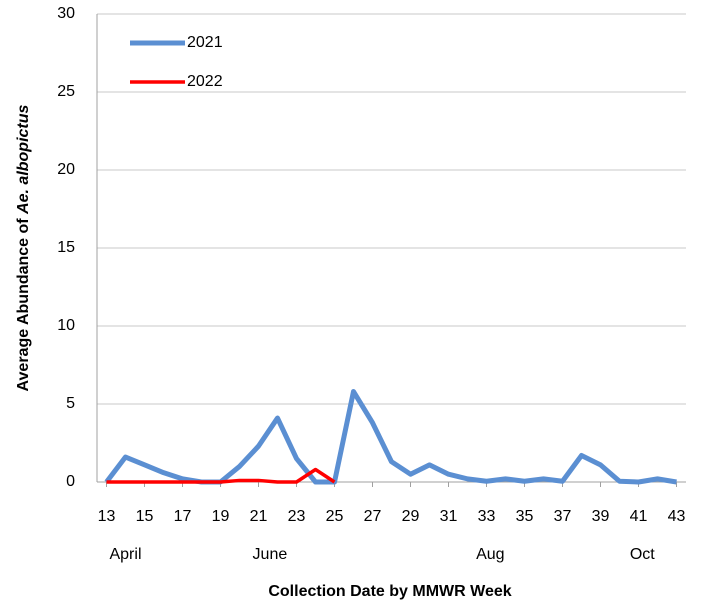  Describe the element at coordinates (389, 591) in the screenshot. I see `x-axis-title: Collection Date by MMWR Week` at that location.